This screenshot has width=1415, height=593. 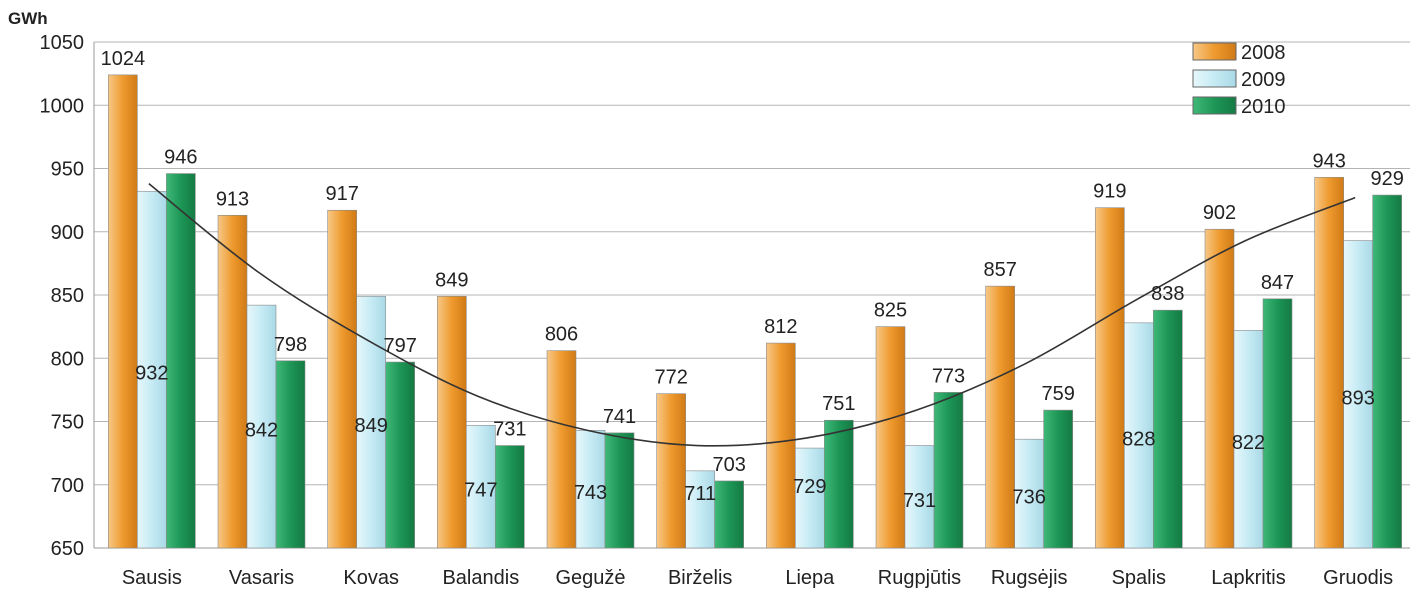 I want to click on data-label-2009-Gegužė: 743, so click(x=590, y=493).